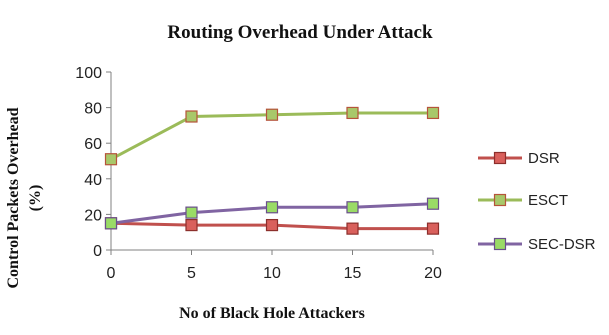 This screenshot has height=335, width=609. I want to click on x-tick-label: 20, so click(433, 273).